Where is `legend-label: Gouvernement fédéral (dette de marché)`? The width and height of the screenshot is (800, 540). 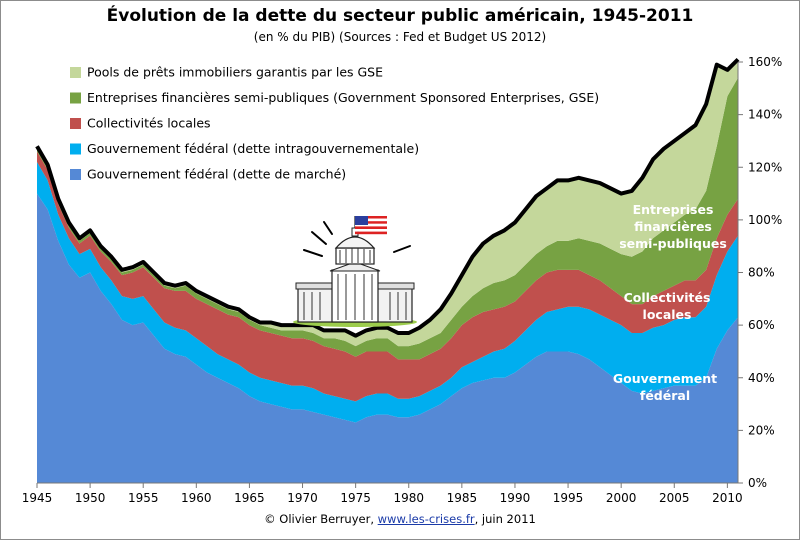
legend-label: Gouvernement fédéral (dette de marché) is located at coordinates (216, 174).